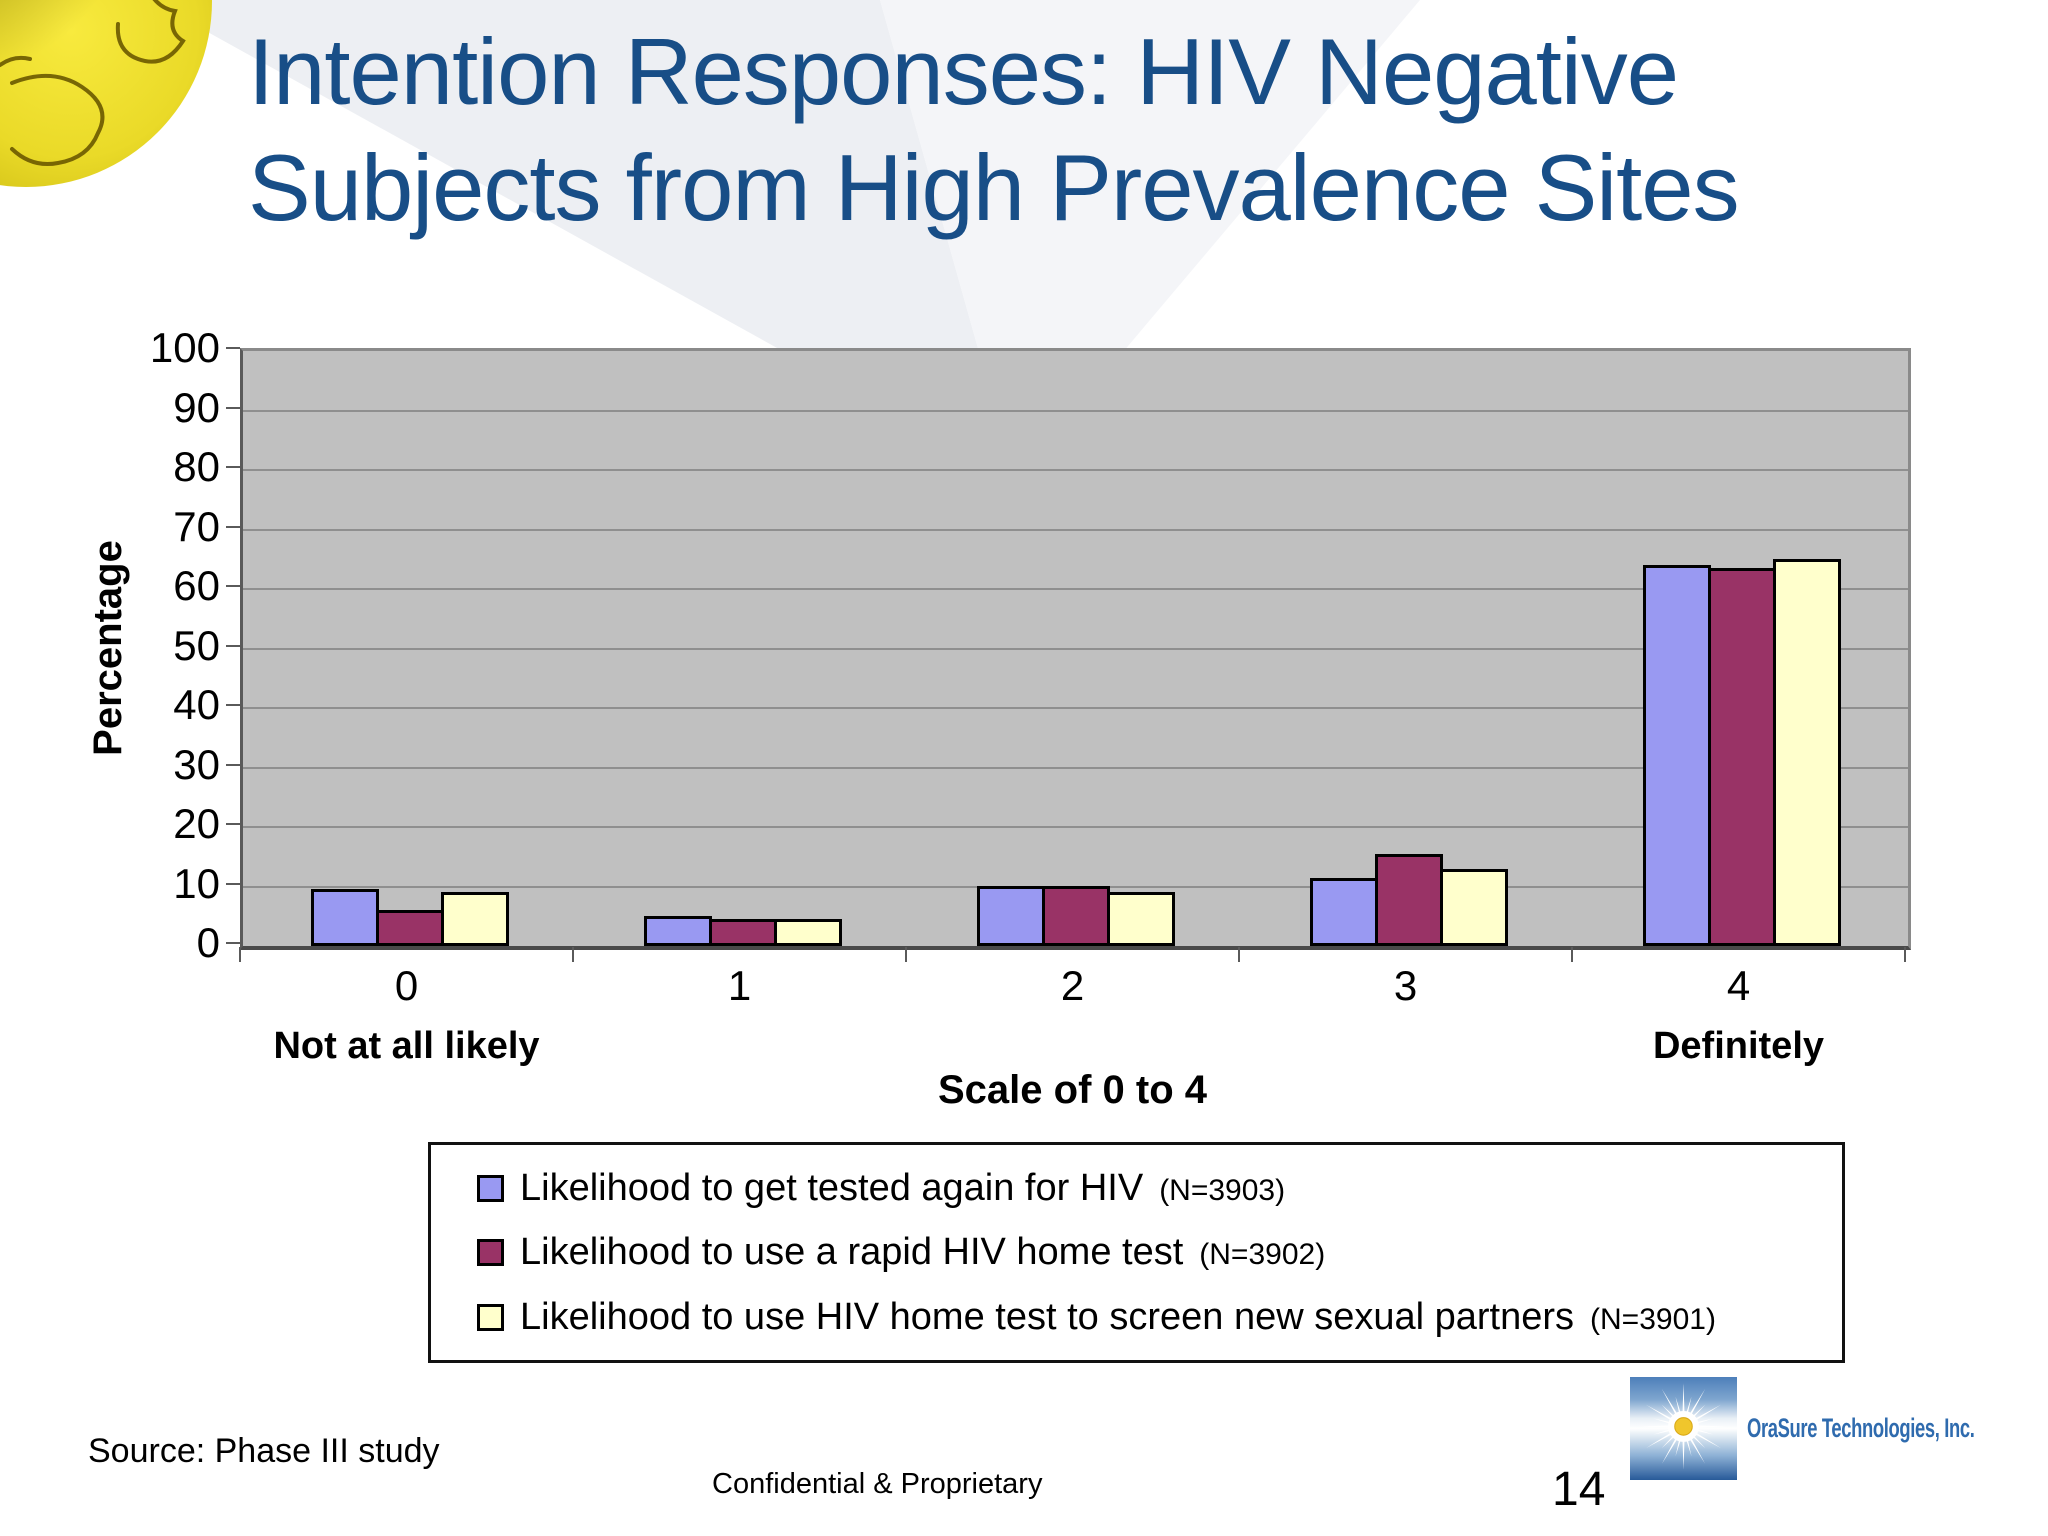 Image resolution: width=2048 pixels, height=1536 pixels. What do you see at coordinates (739, 985) in the screenshot?
I see `x-tick-label: 1` at bounding box center [739, 985].